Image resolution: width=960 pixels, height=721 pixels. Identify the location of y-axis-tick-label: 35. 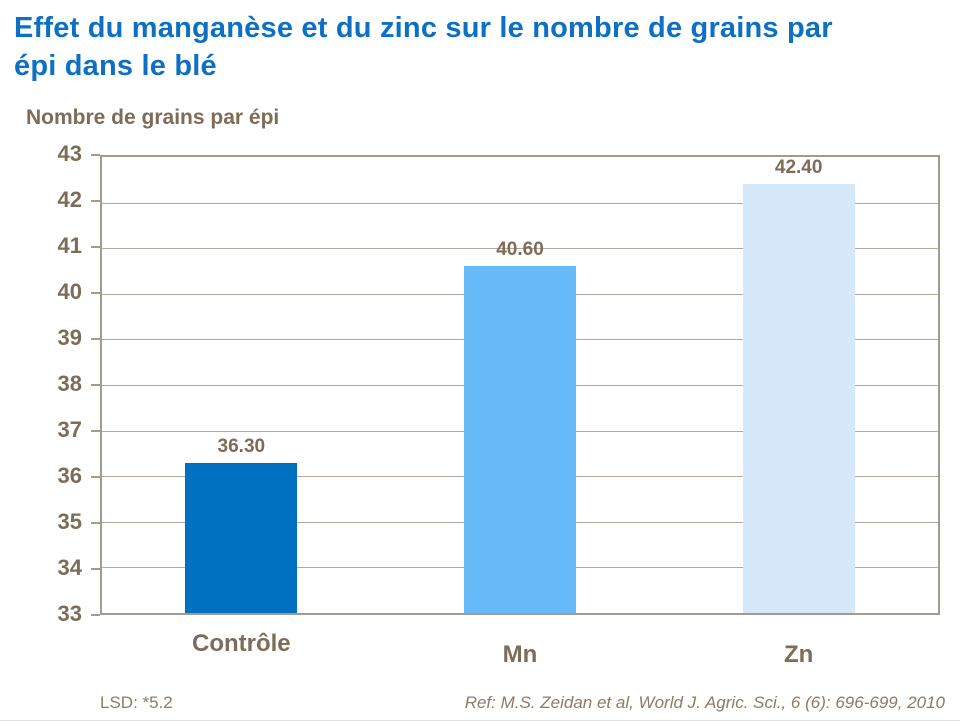
(69, 521).